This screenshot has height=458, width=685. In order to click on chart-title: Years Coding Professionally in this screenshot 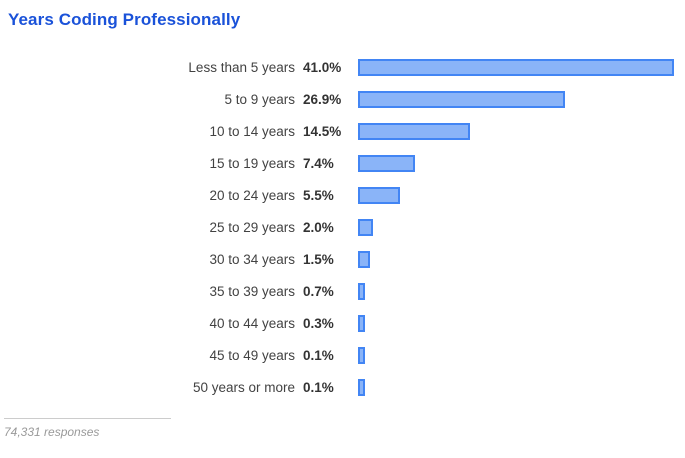, I will do `click(124, 19)`.